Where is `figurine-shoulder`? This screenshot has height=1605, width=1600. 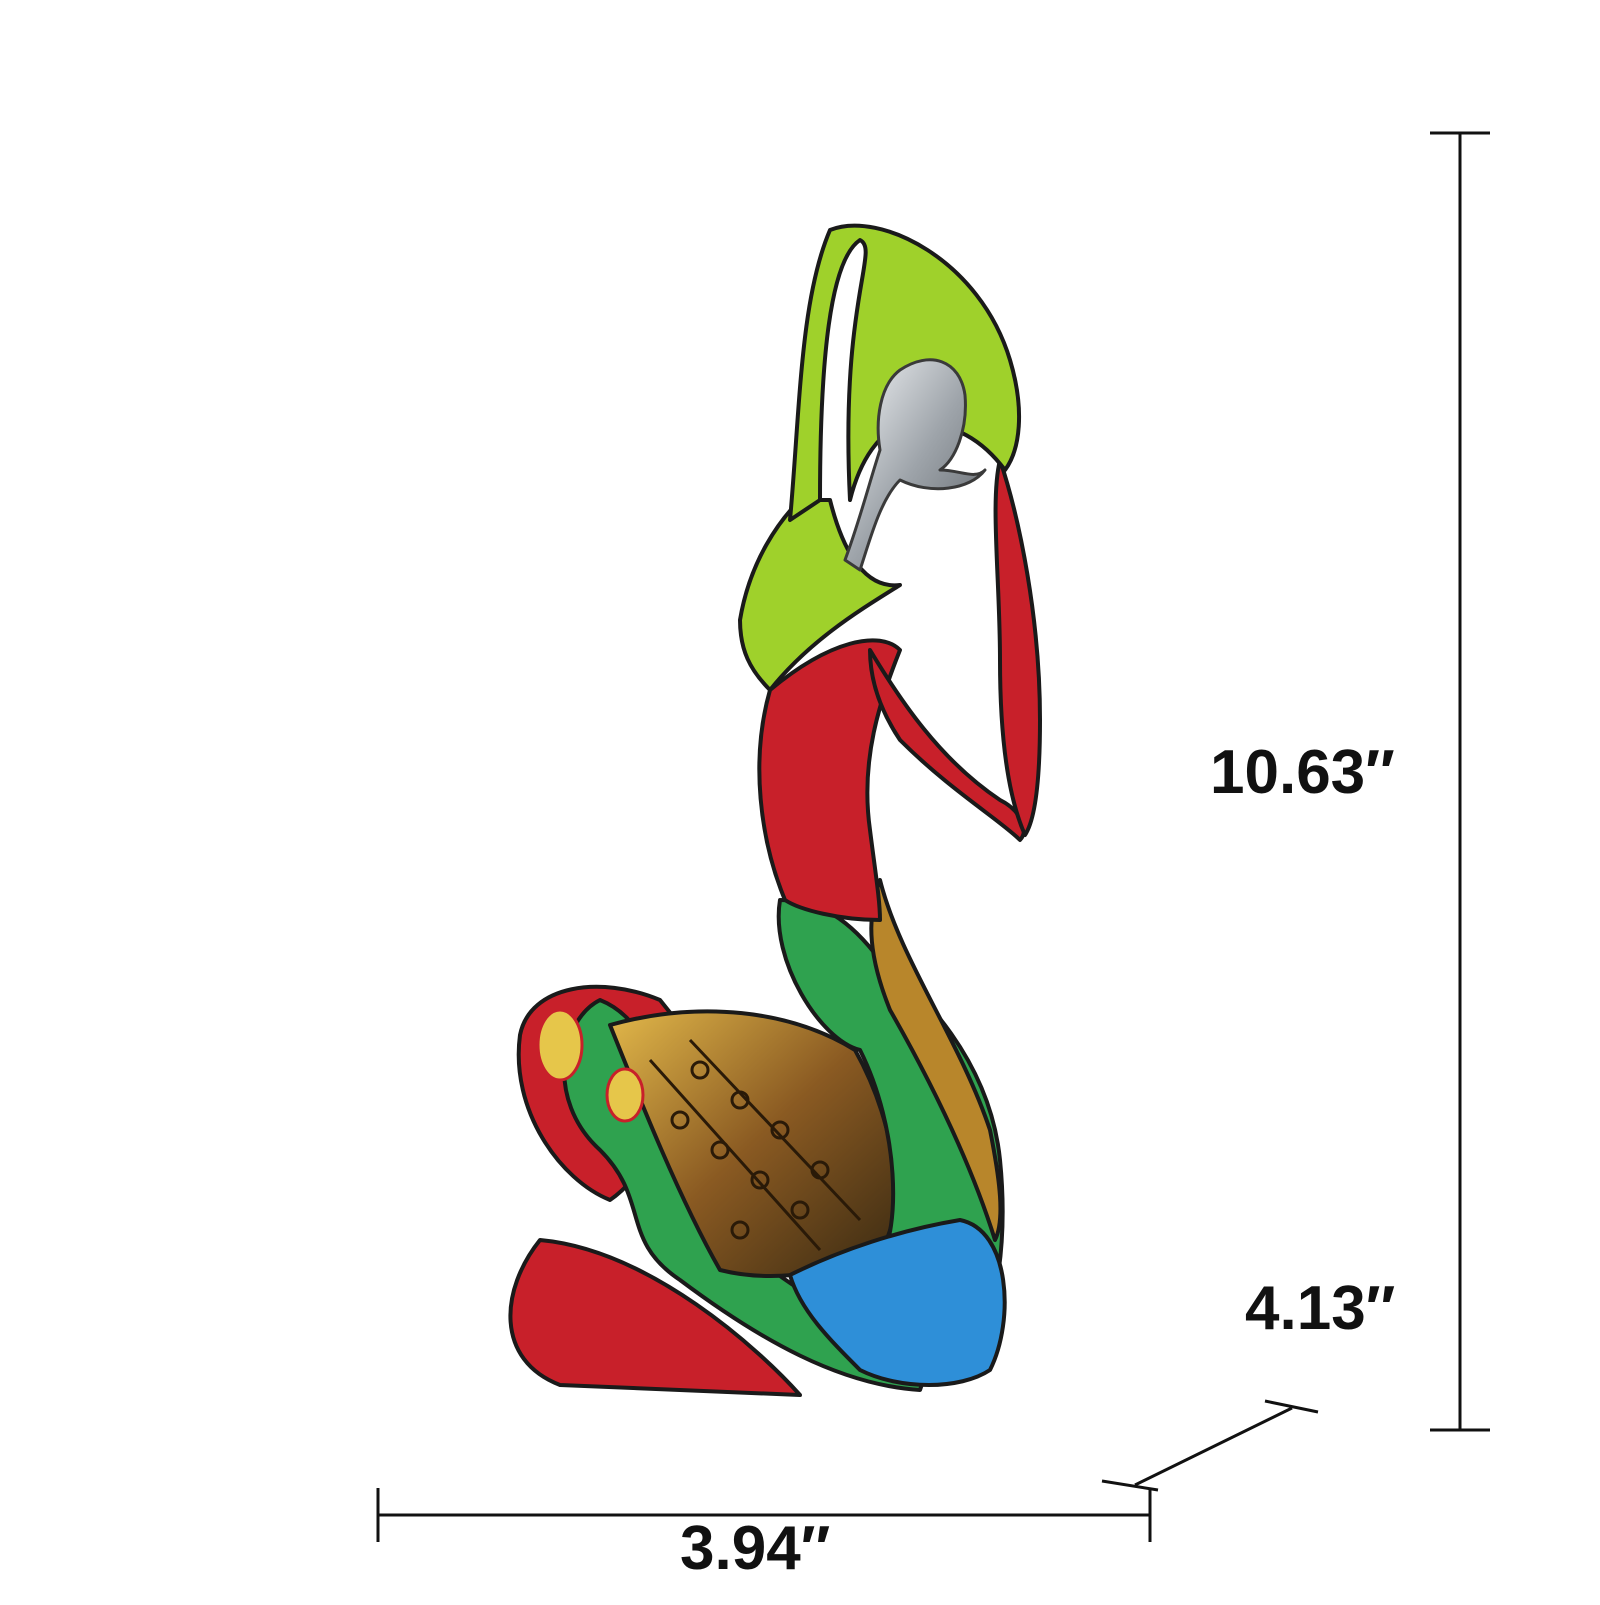
figurine-shoulder is located at coordinates (820, 595).